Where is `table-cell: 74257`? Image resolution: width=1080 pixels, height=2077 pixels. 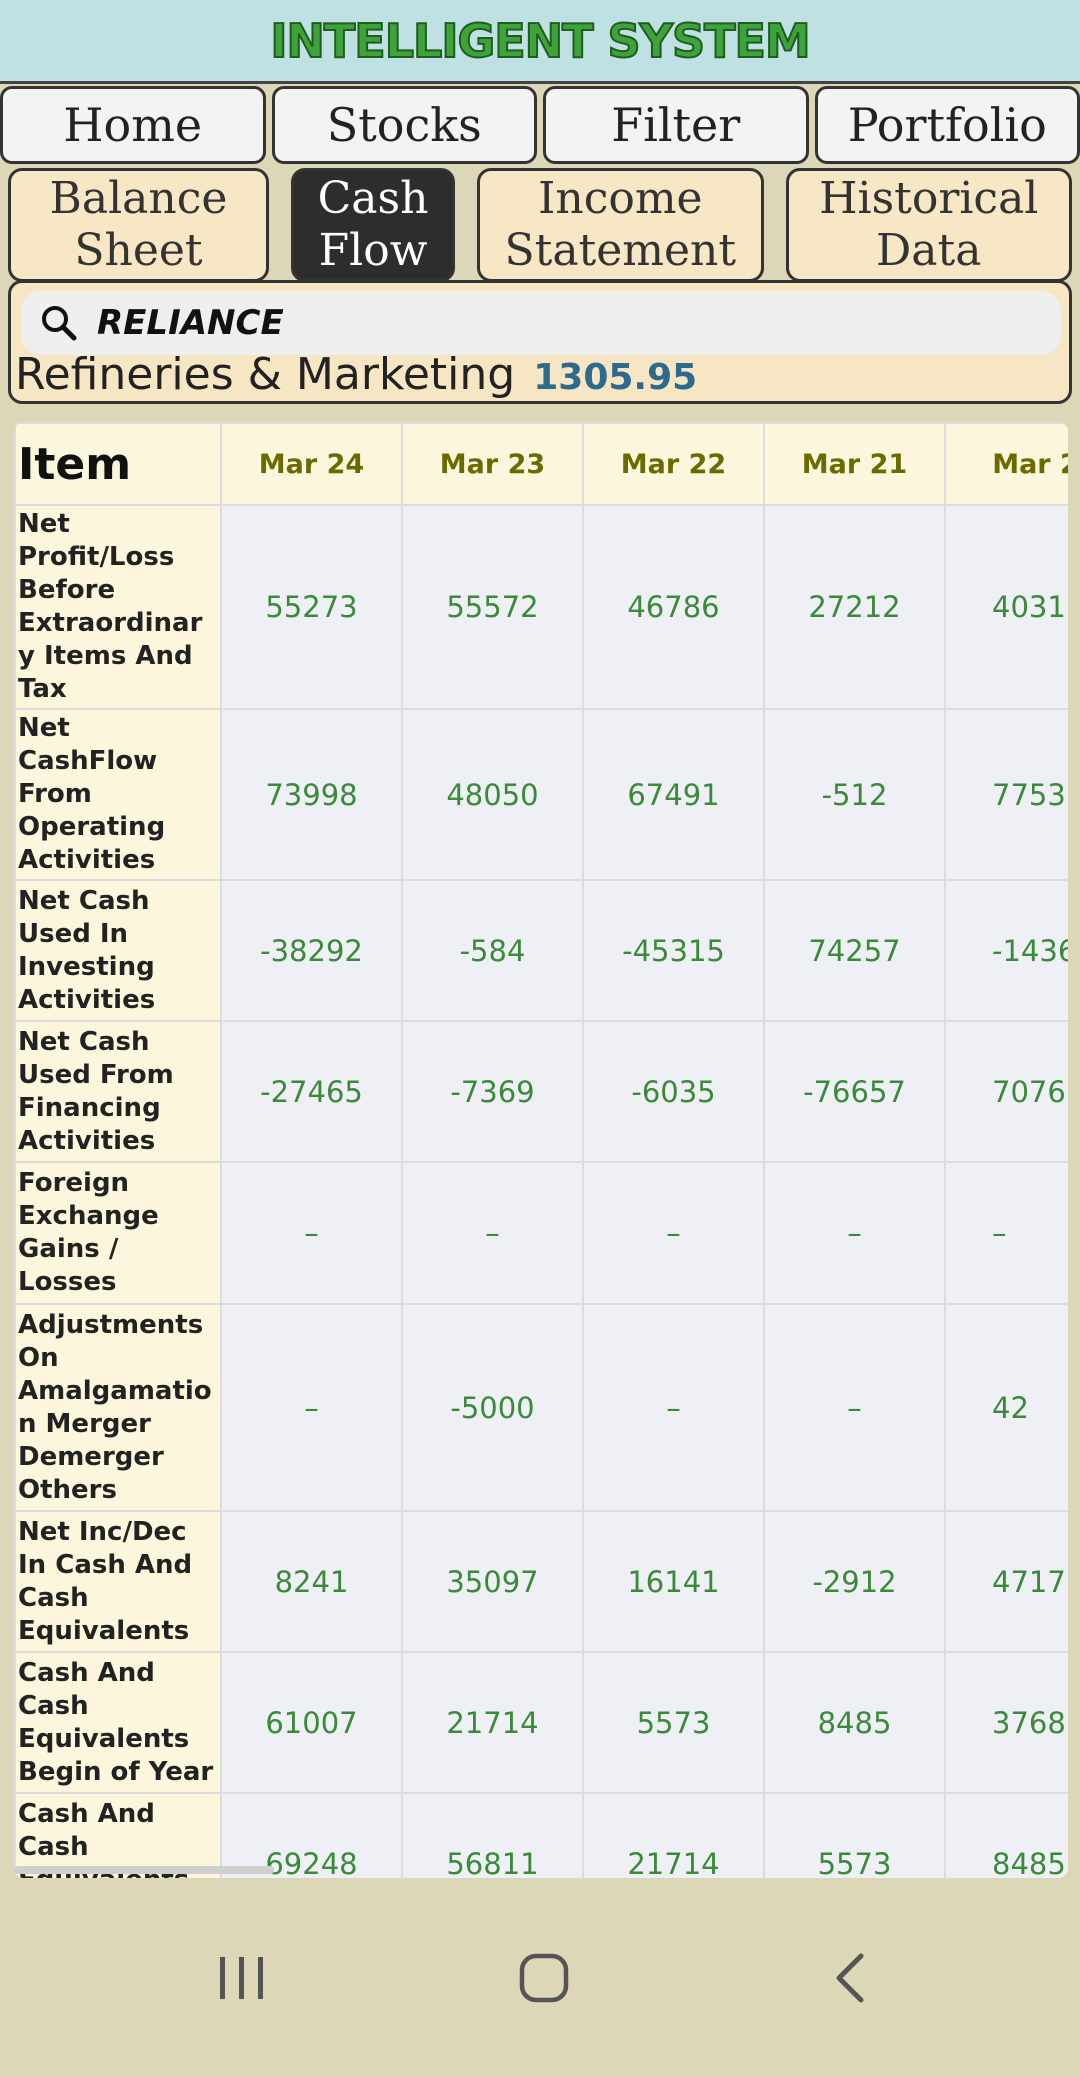
table-cell: 74257 is located at coordinates (854, 950).